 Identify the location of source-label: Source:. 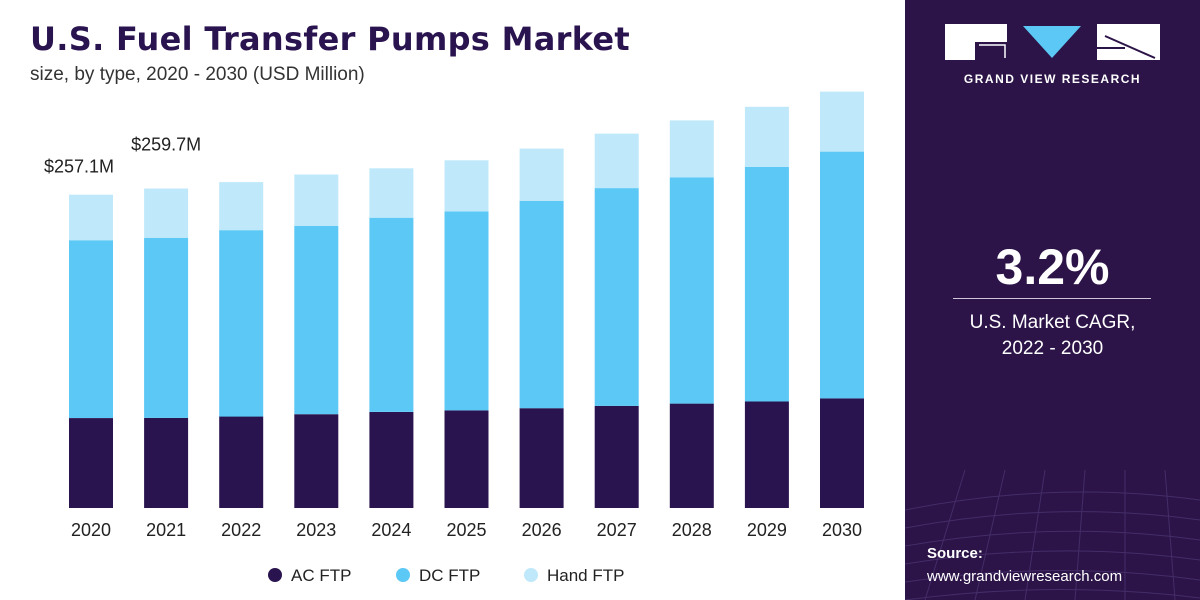
(955, 553).